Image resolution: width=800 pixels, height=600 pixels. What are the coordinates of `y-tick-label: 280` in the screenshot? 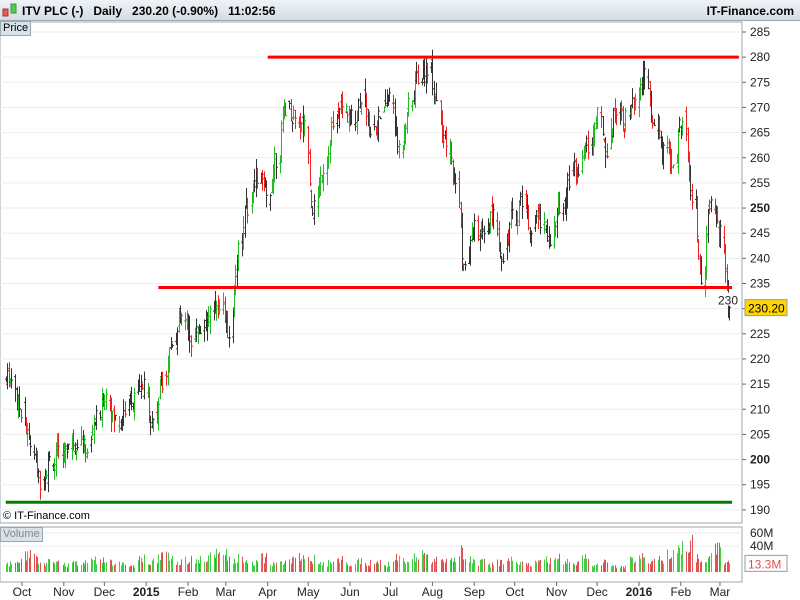 It's located at (760, 57).